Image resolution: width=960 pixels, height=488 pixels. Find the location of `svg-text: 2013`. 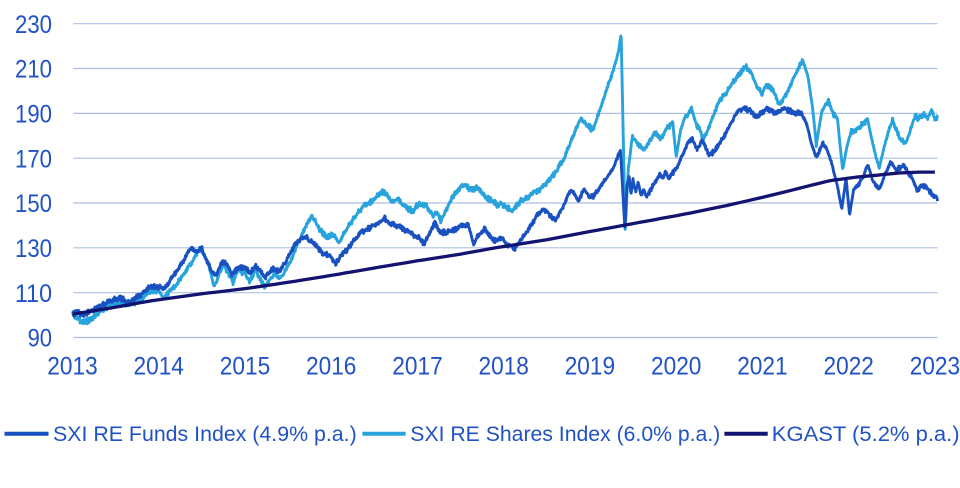

svg-text: 2013 is located at coordinates (72, 367).